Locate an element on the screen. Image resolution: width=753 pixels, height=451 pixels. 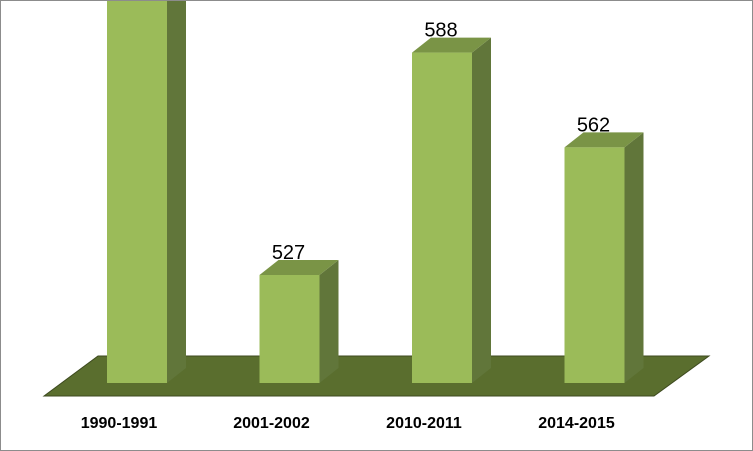
x-tick-label: 2010-2011 is located at coordinates (424, 423).